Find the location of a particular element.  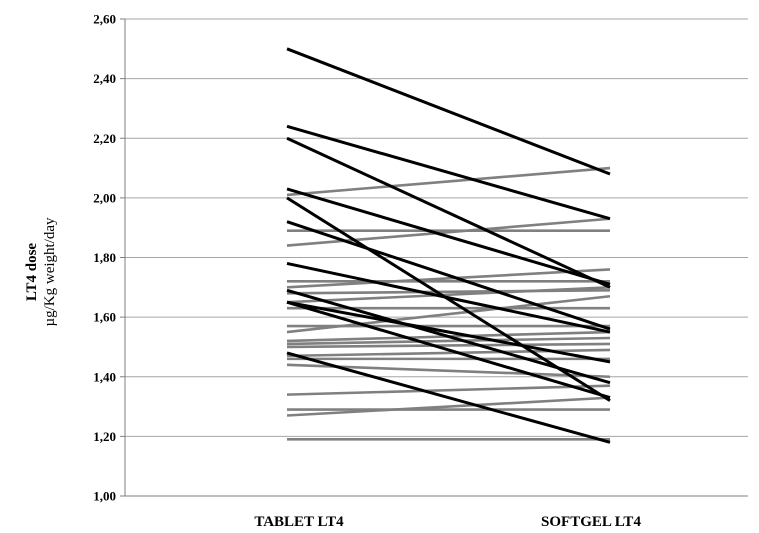

y-tick-label: 1,80 is located at coordinates (104, 257).